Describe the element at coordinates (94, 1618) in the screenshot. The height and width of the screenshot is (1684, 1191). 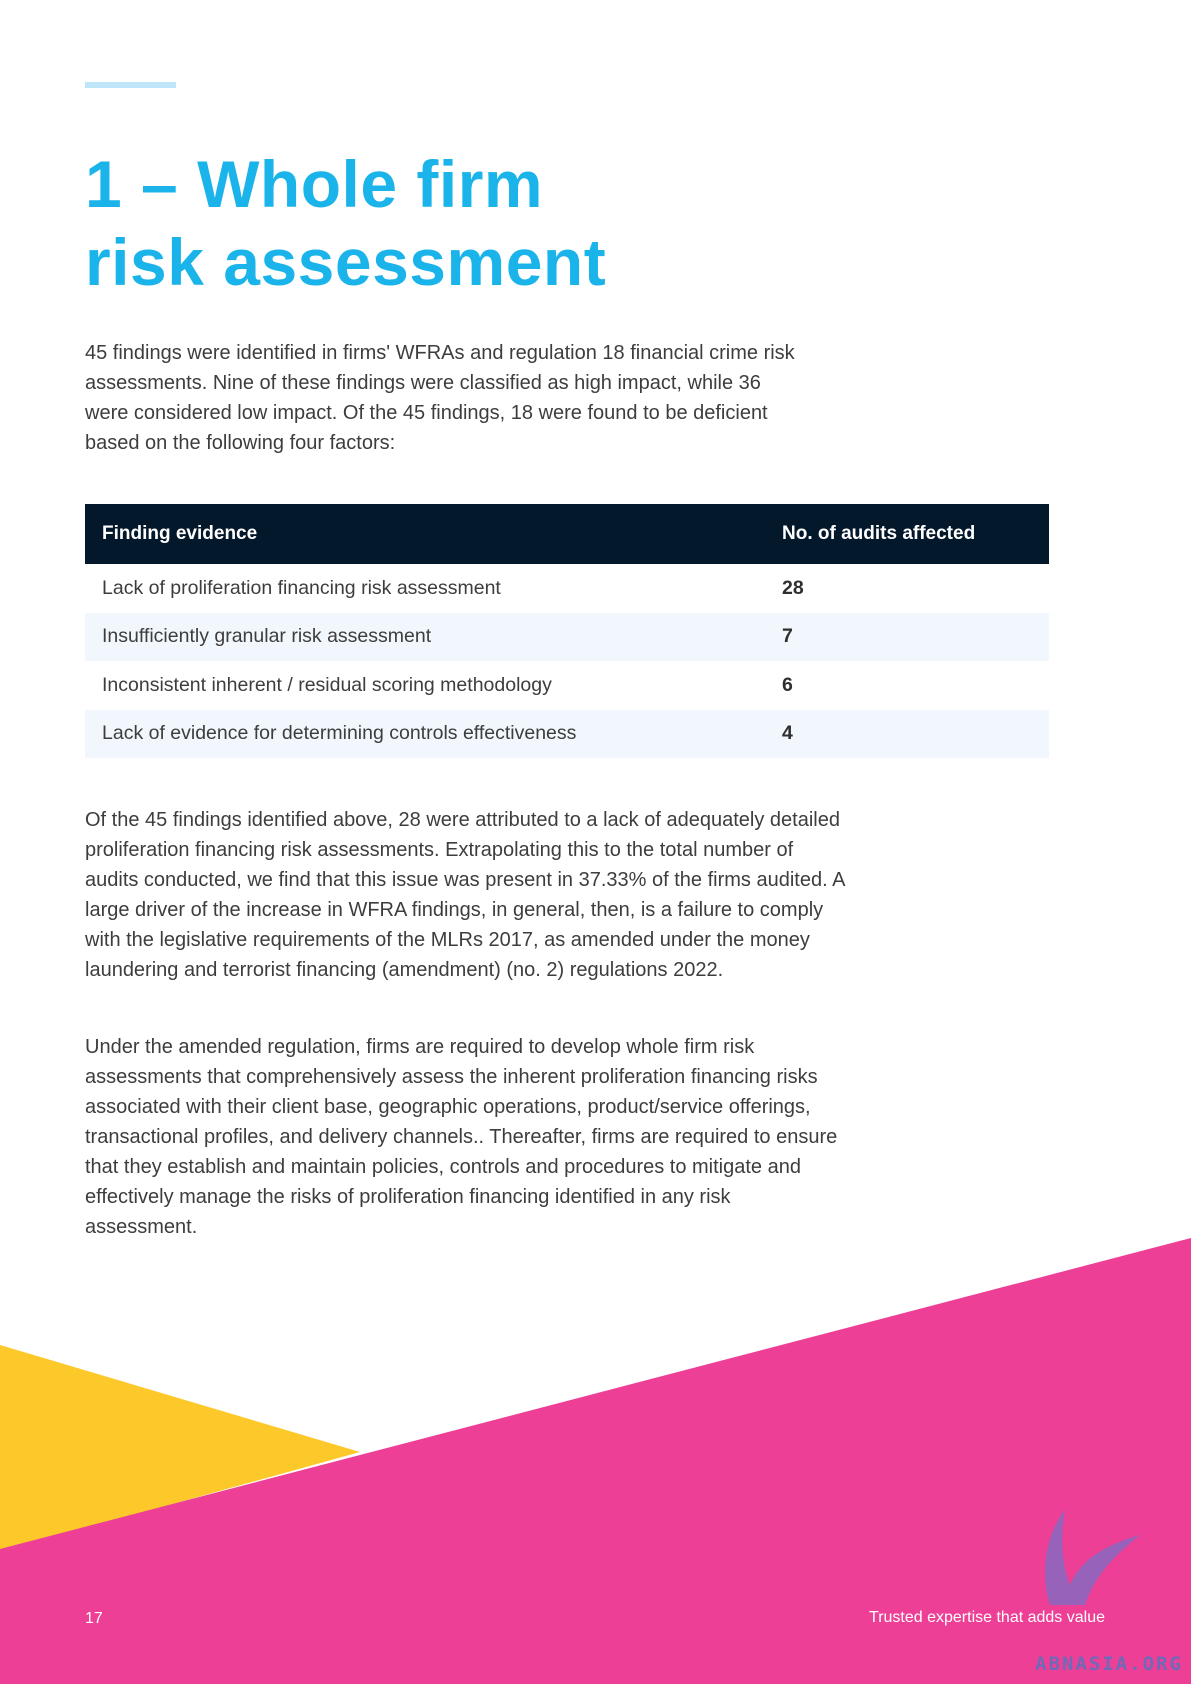
I see `page-number: 17` at that location.